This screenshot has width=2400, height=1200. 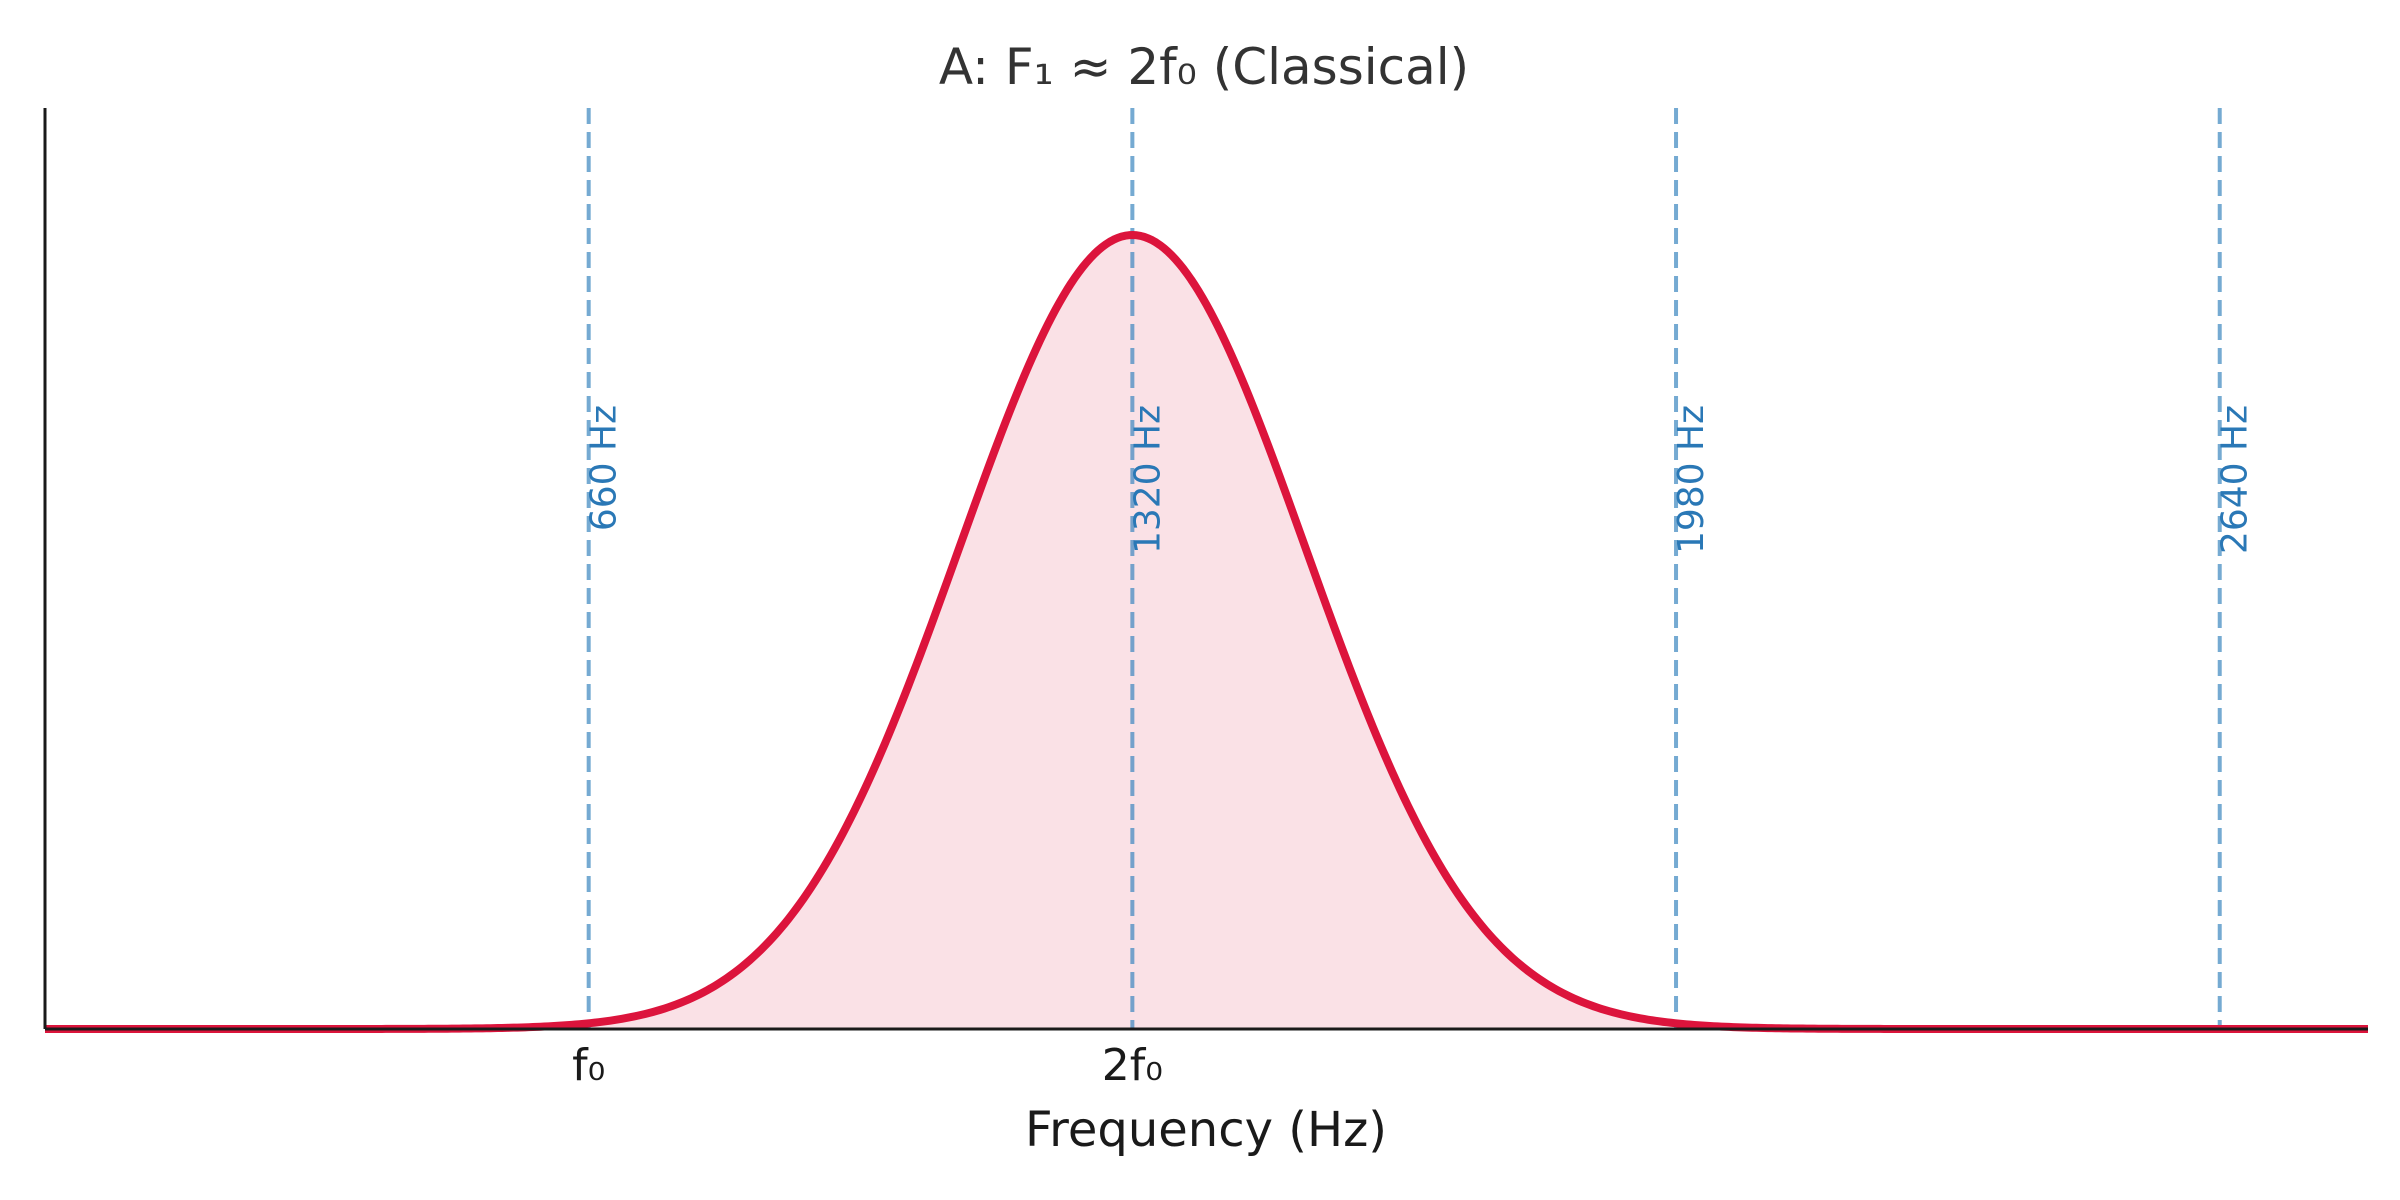 What do you see at coordinates (2235, 479) in the screenshot?
I see `harmonic-label-4: 2640 Hz` at bounding box center [2235, 479].